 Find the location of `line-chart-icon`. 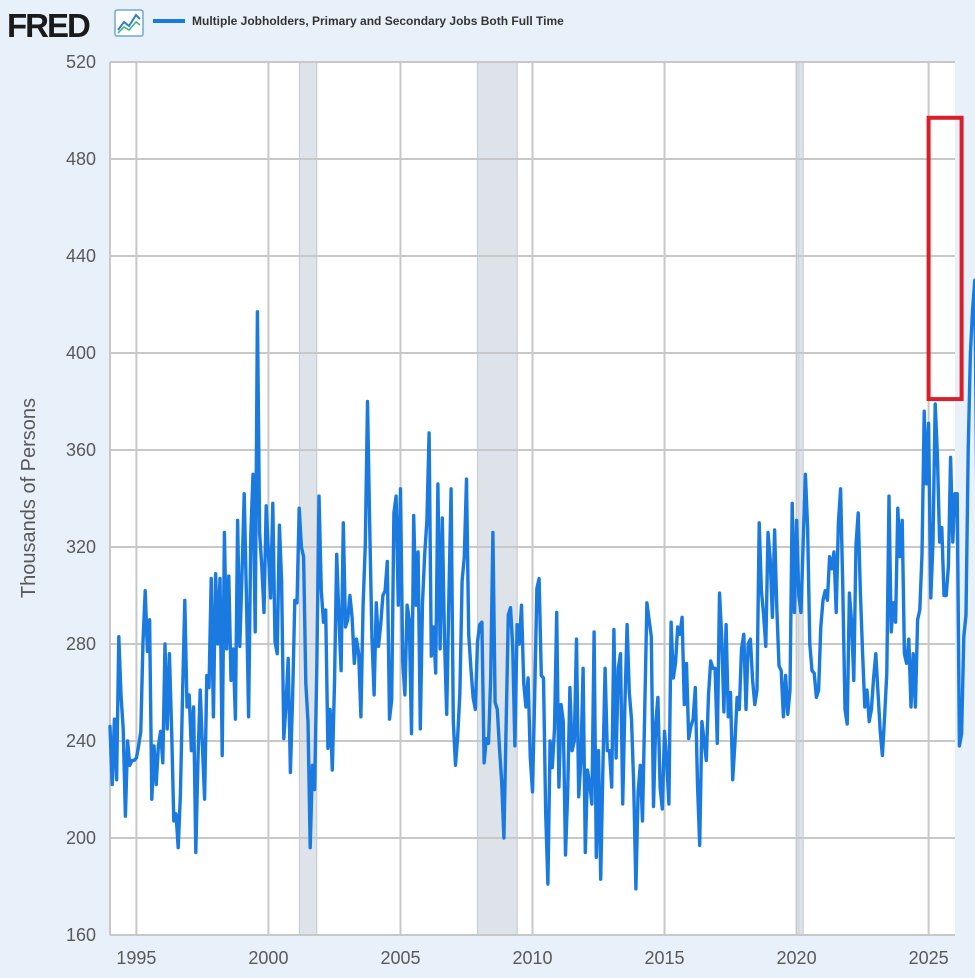

line-chart-icon is located at coordinates (129, 23).